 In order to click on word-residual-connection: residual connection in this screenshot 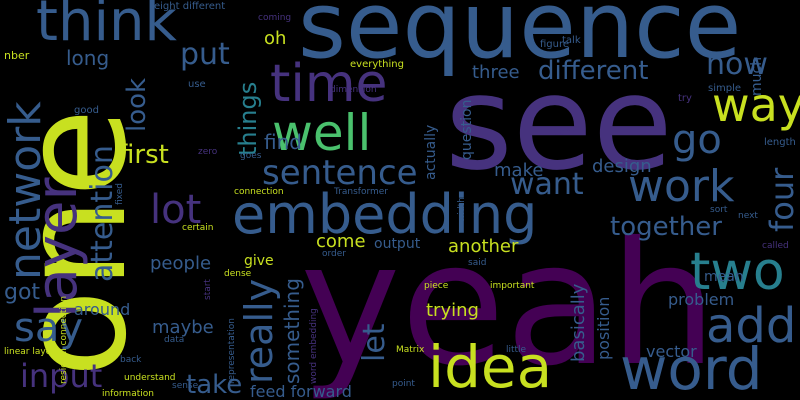, I will do `click(64, 339)`.